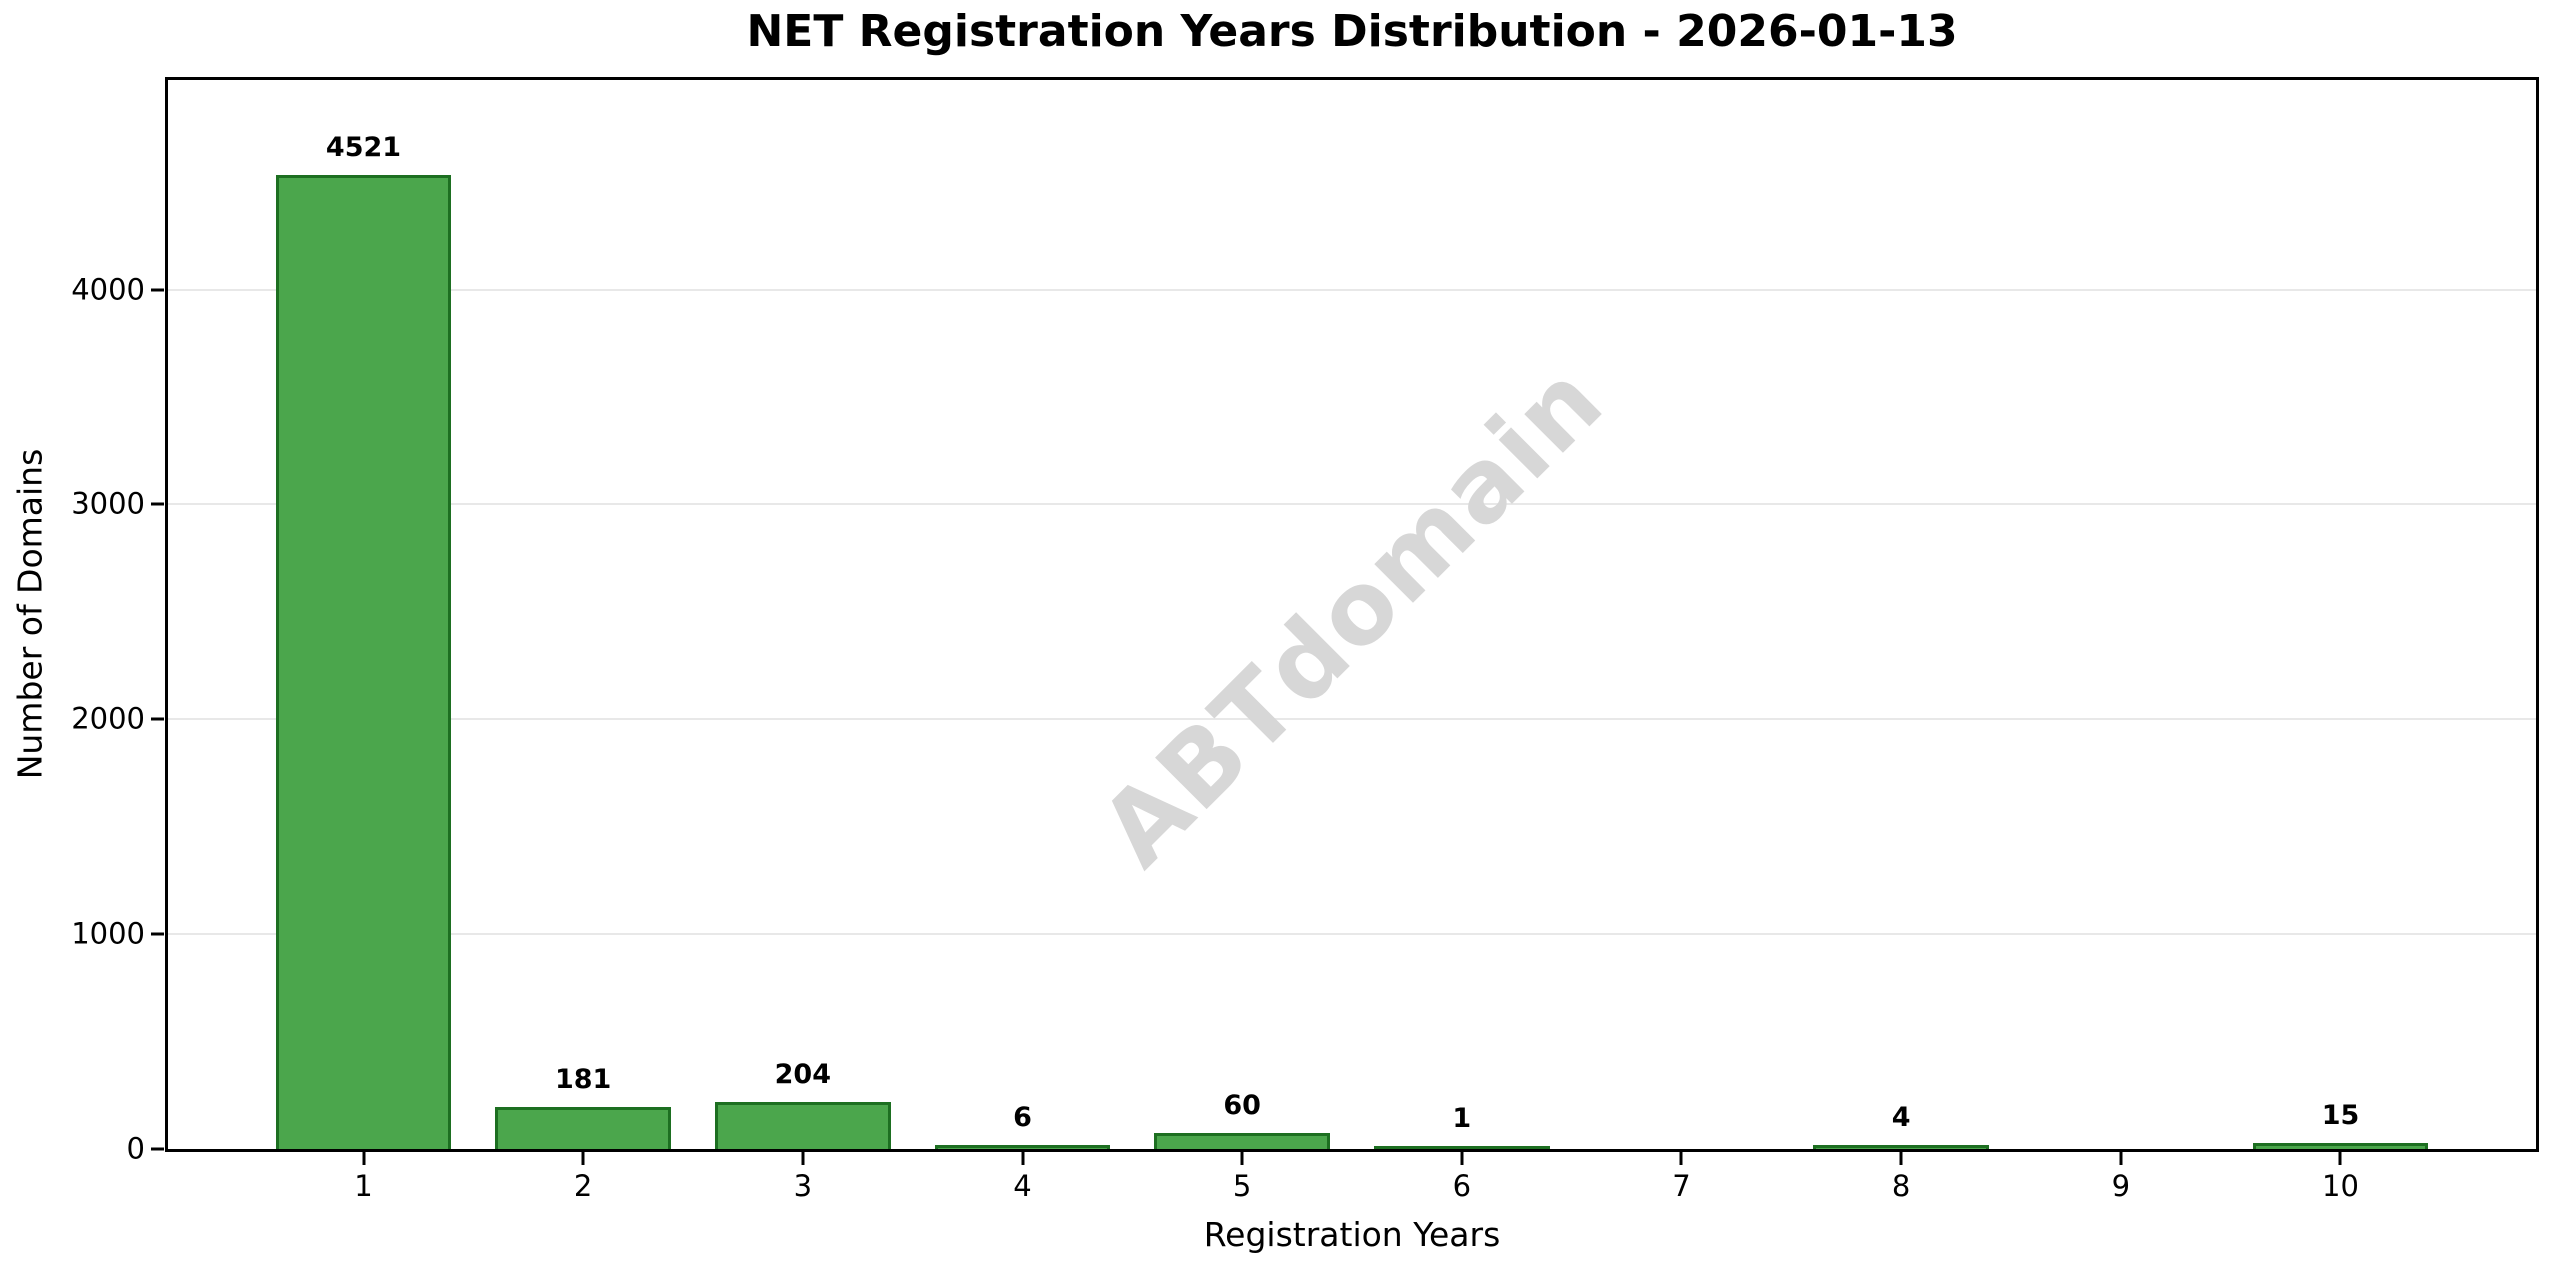 This screenshot has width=2560, height=1271. What do you see at coordinates (363, 1186) in the screenshot?
I see `x-tick-label: 1` at bounding box center [363, 1186].